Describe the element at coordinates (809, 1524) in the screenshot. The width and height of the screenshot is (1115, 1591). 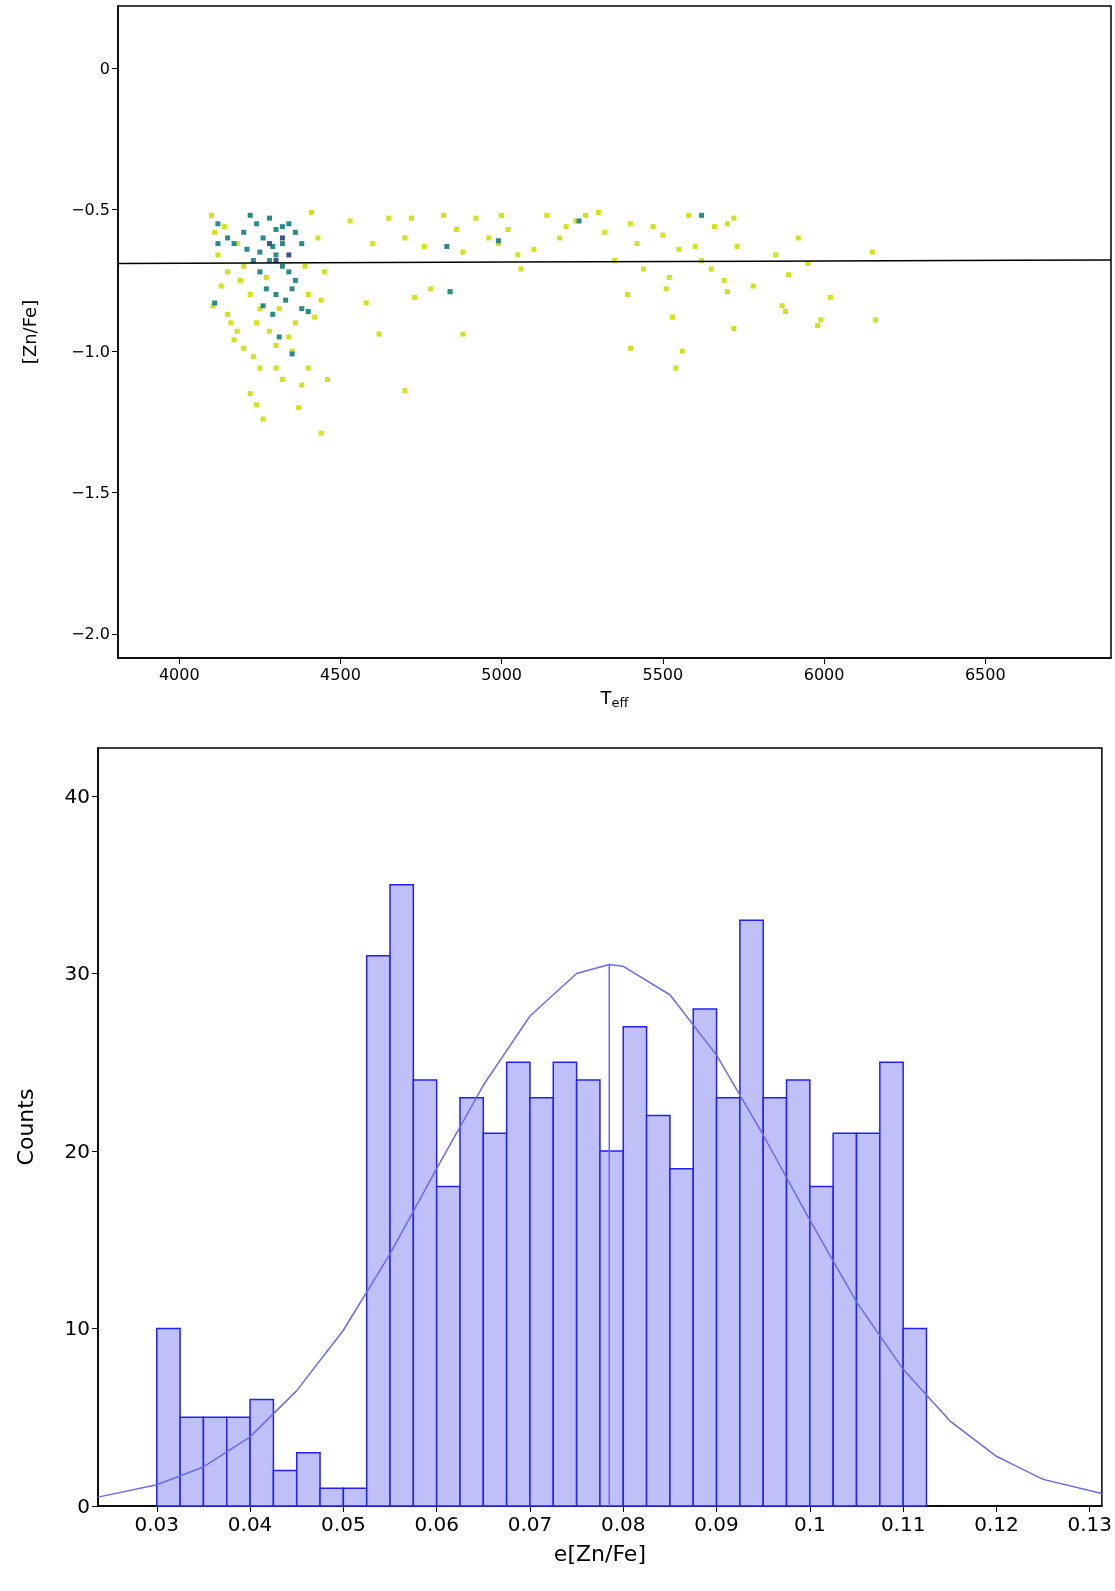
I see `x-tick-label: 0.1` at that location.